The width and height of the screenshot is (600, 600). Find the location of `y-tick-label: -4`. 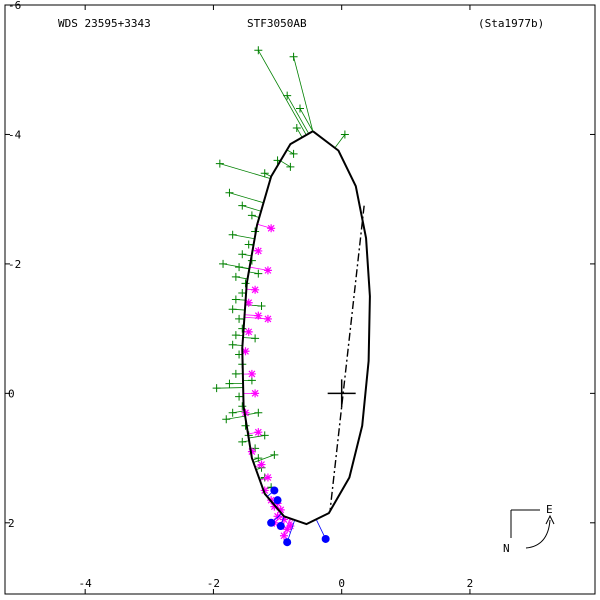

y-tick-label: -4 is located at coordinates (15, 134).